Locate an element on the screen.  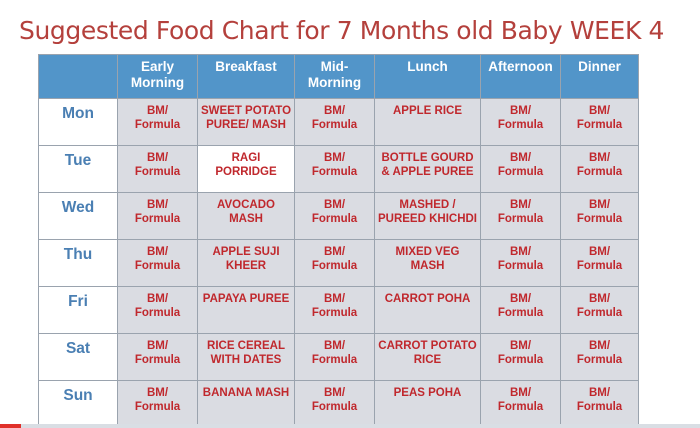
column-header: Lunch is located at coordinates (427, 76).